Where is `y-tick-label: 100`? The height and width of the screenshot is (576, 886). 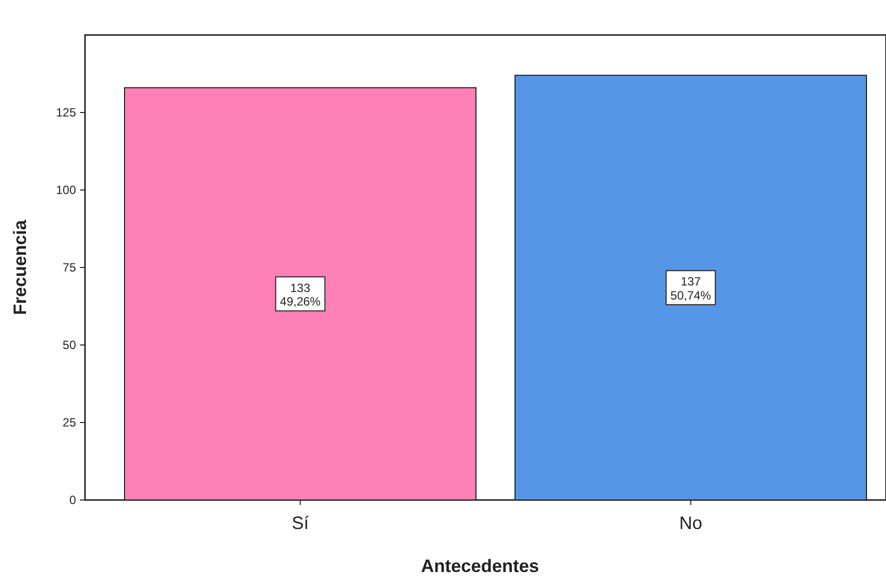
y-tick-label: 100 is located at coordinates (66, 190).